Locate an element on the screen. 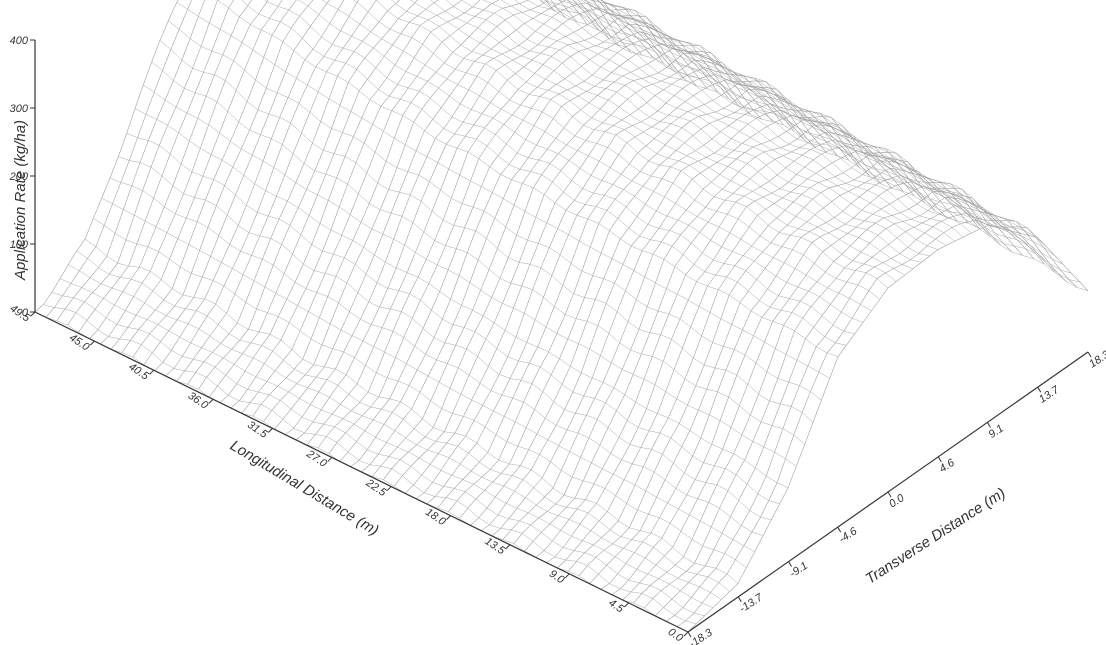  x-tick-label: 27.0 is located at coordinates (317, 458).